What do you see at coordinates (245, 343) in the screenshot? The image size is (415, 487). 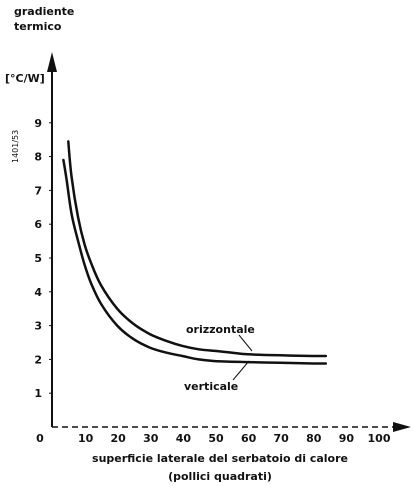 I see `leader-orizzontale` at bounding box center [245, 343].